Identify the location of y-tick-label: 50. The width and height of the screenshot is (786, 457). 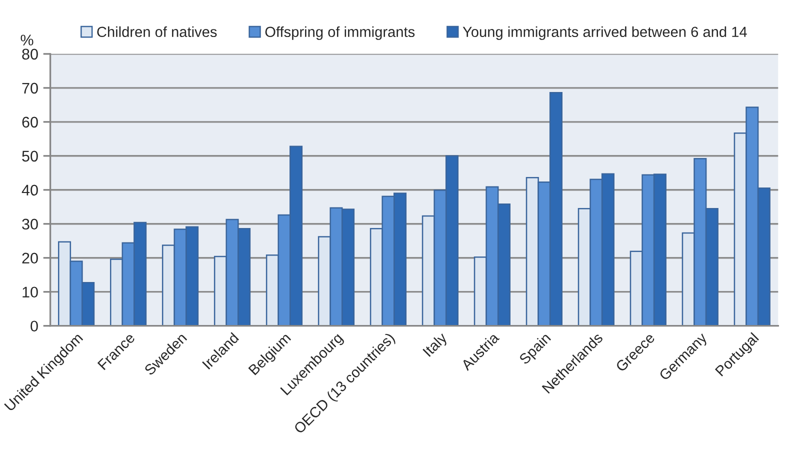
(30, 156).